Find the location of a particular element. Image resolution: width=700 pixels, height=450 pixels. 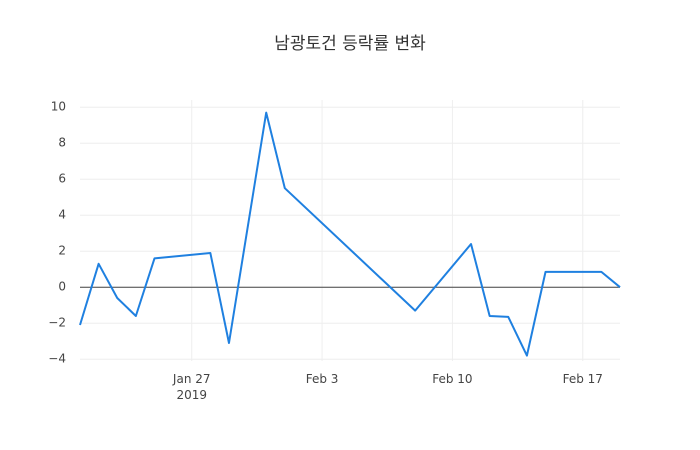

y-tick-label: 8 is located at coordinates (62, 143).